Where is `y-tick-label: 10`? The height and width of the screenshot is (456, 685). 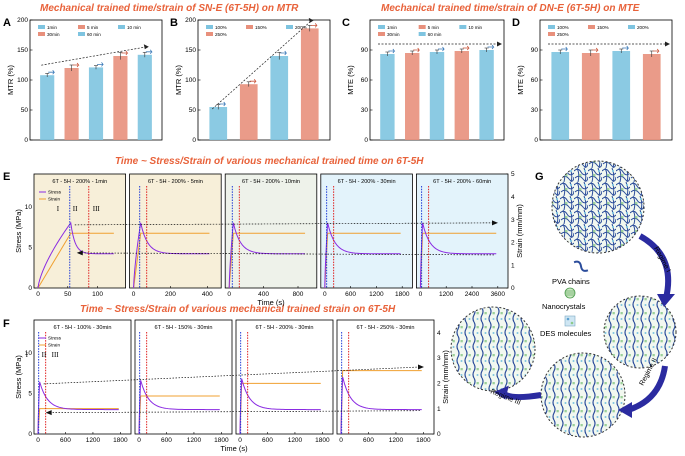
y-tick-label: 10 is located at coordinates (29, 207).